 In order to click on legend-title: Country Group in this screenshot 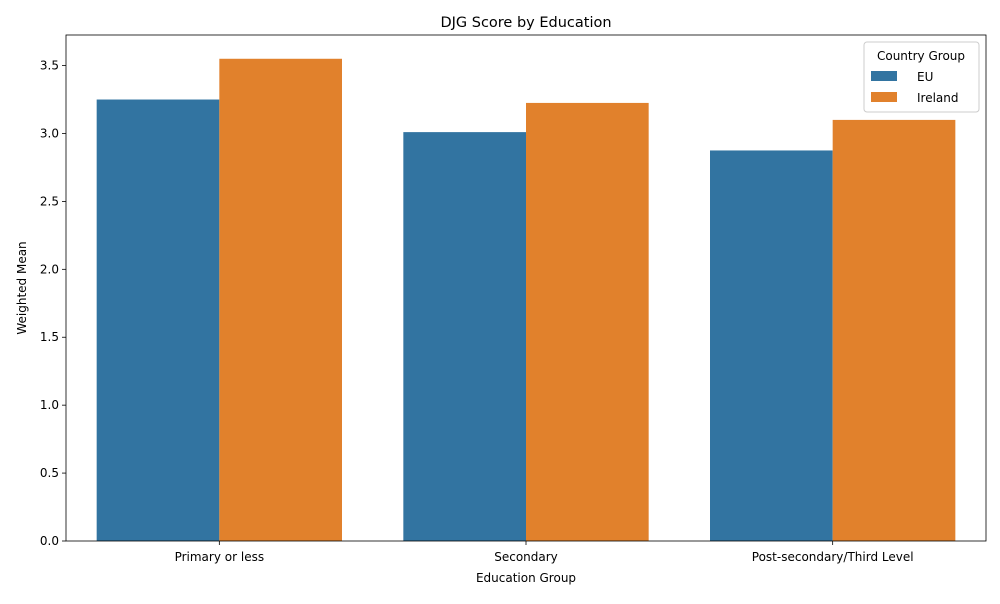, I will do `click(921, 56)`.